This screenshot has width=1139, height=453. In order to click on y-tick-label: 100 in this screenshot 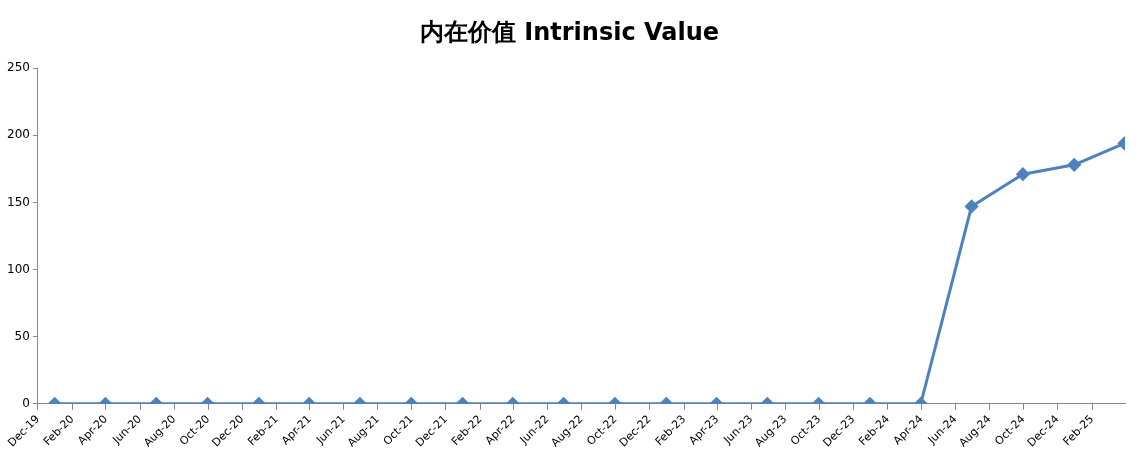, I will do `click(18, 268)`.